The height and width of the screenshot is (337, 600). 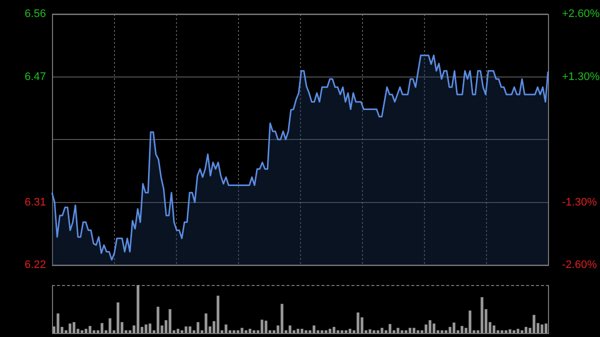 What do you see at coordinates (581, 76) in the screenshot?
I see `y2-tick-label: +1.30%` at bounding box center [581, 76].